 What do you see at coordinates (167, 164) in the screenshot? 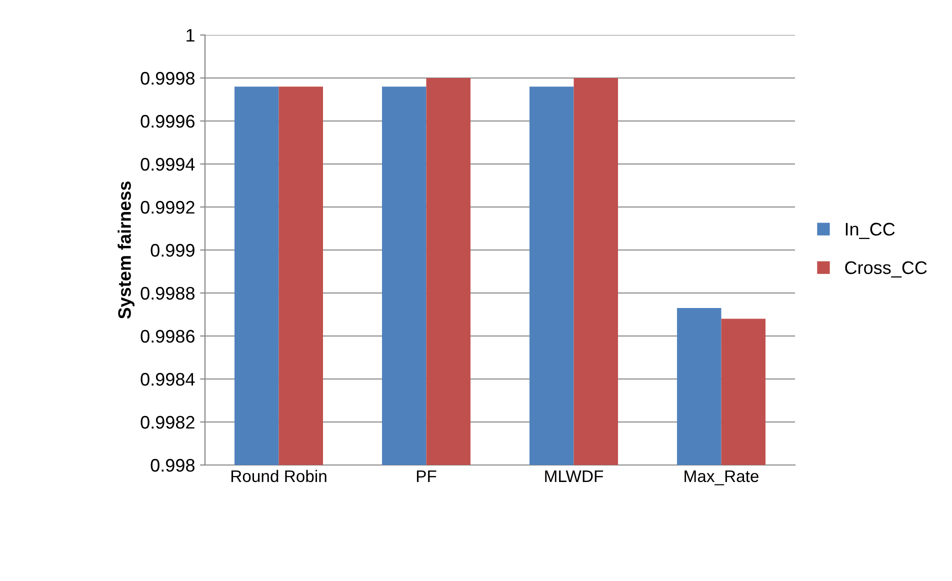
I see `y-tick-label: 0.9994` at bounding box center [167, 164].